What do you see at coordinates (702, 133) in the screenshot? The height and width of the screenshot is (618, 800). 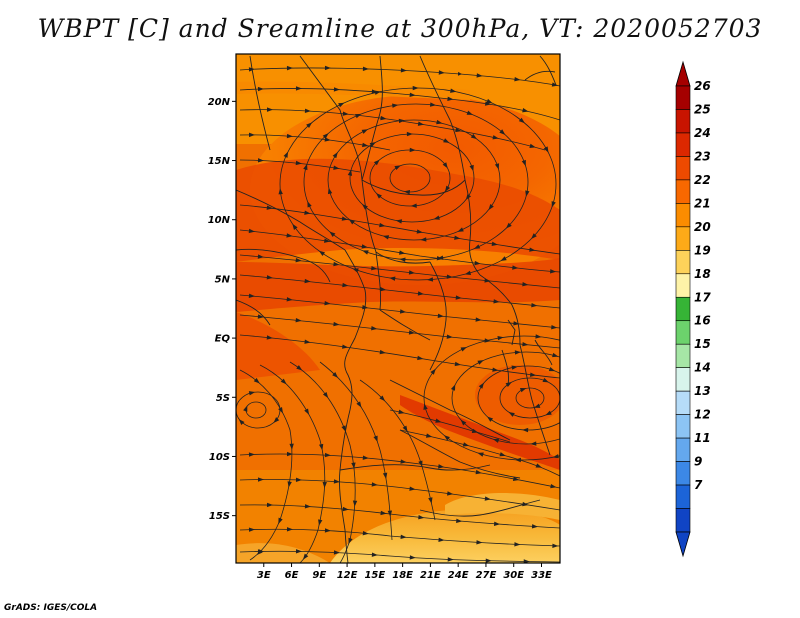 I see `colorbar-label: 24` at bounding box center [702, 133].